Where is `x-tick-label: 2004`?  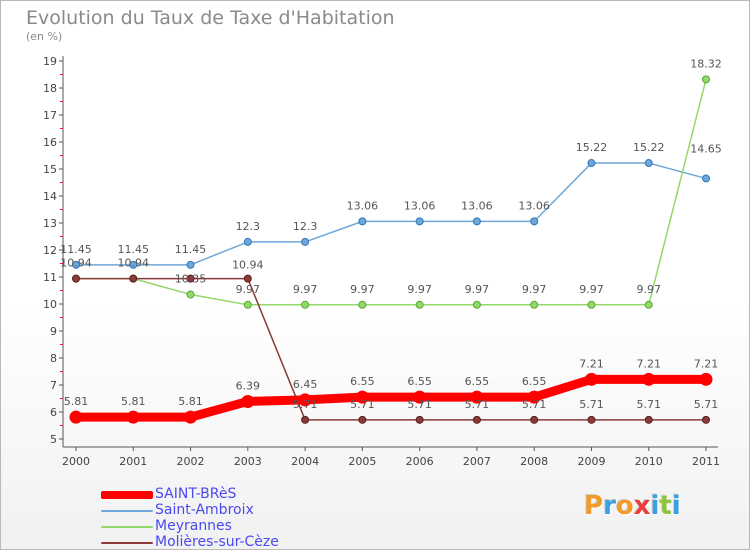 x-tick-label: 2004 is located at coordinates (305, 461).